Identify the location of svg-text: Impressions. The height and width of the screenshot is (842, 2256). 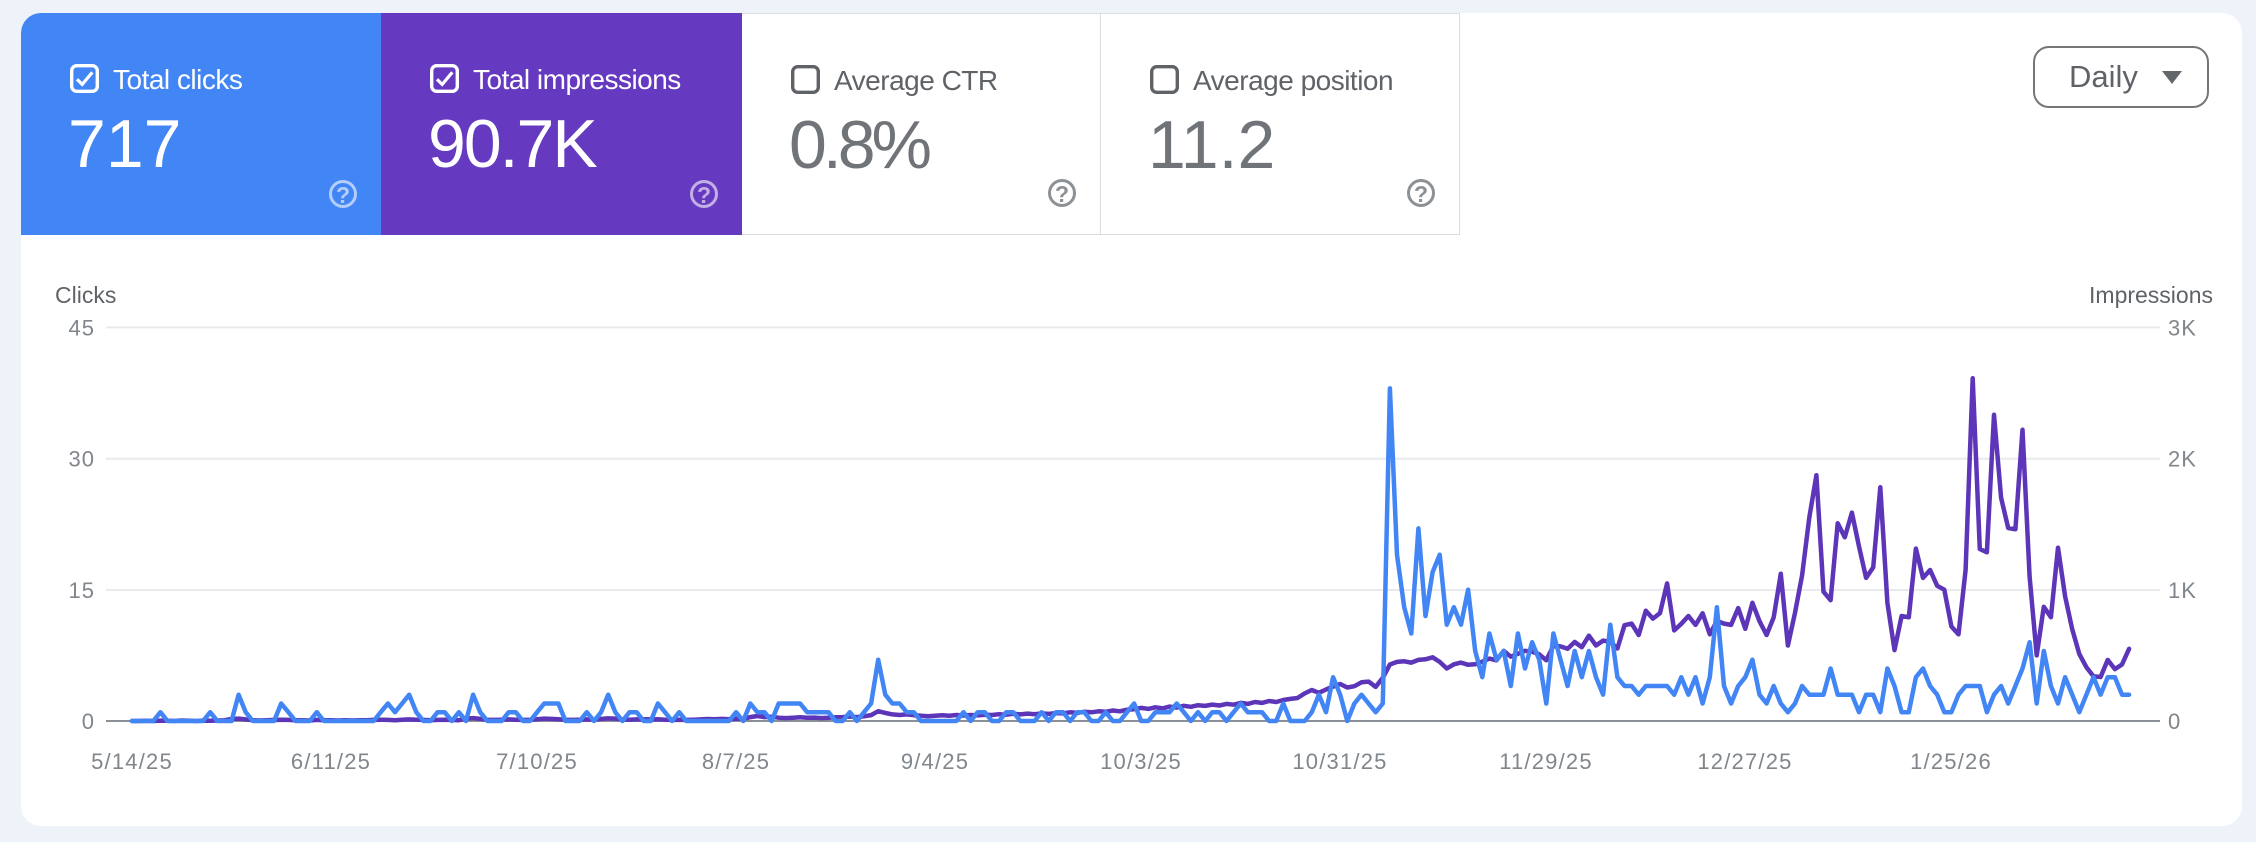
(2151, 295).